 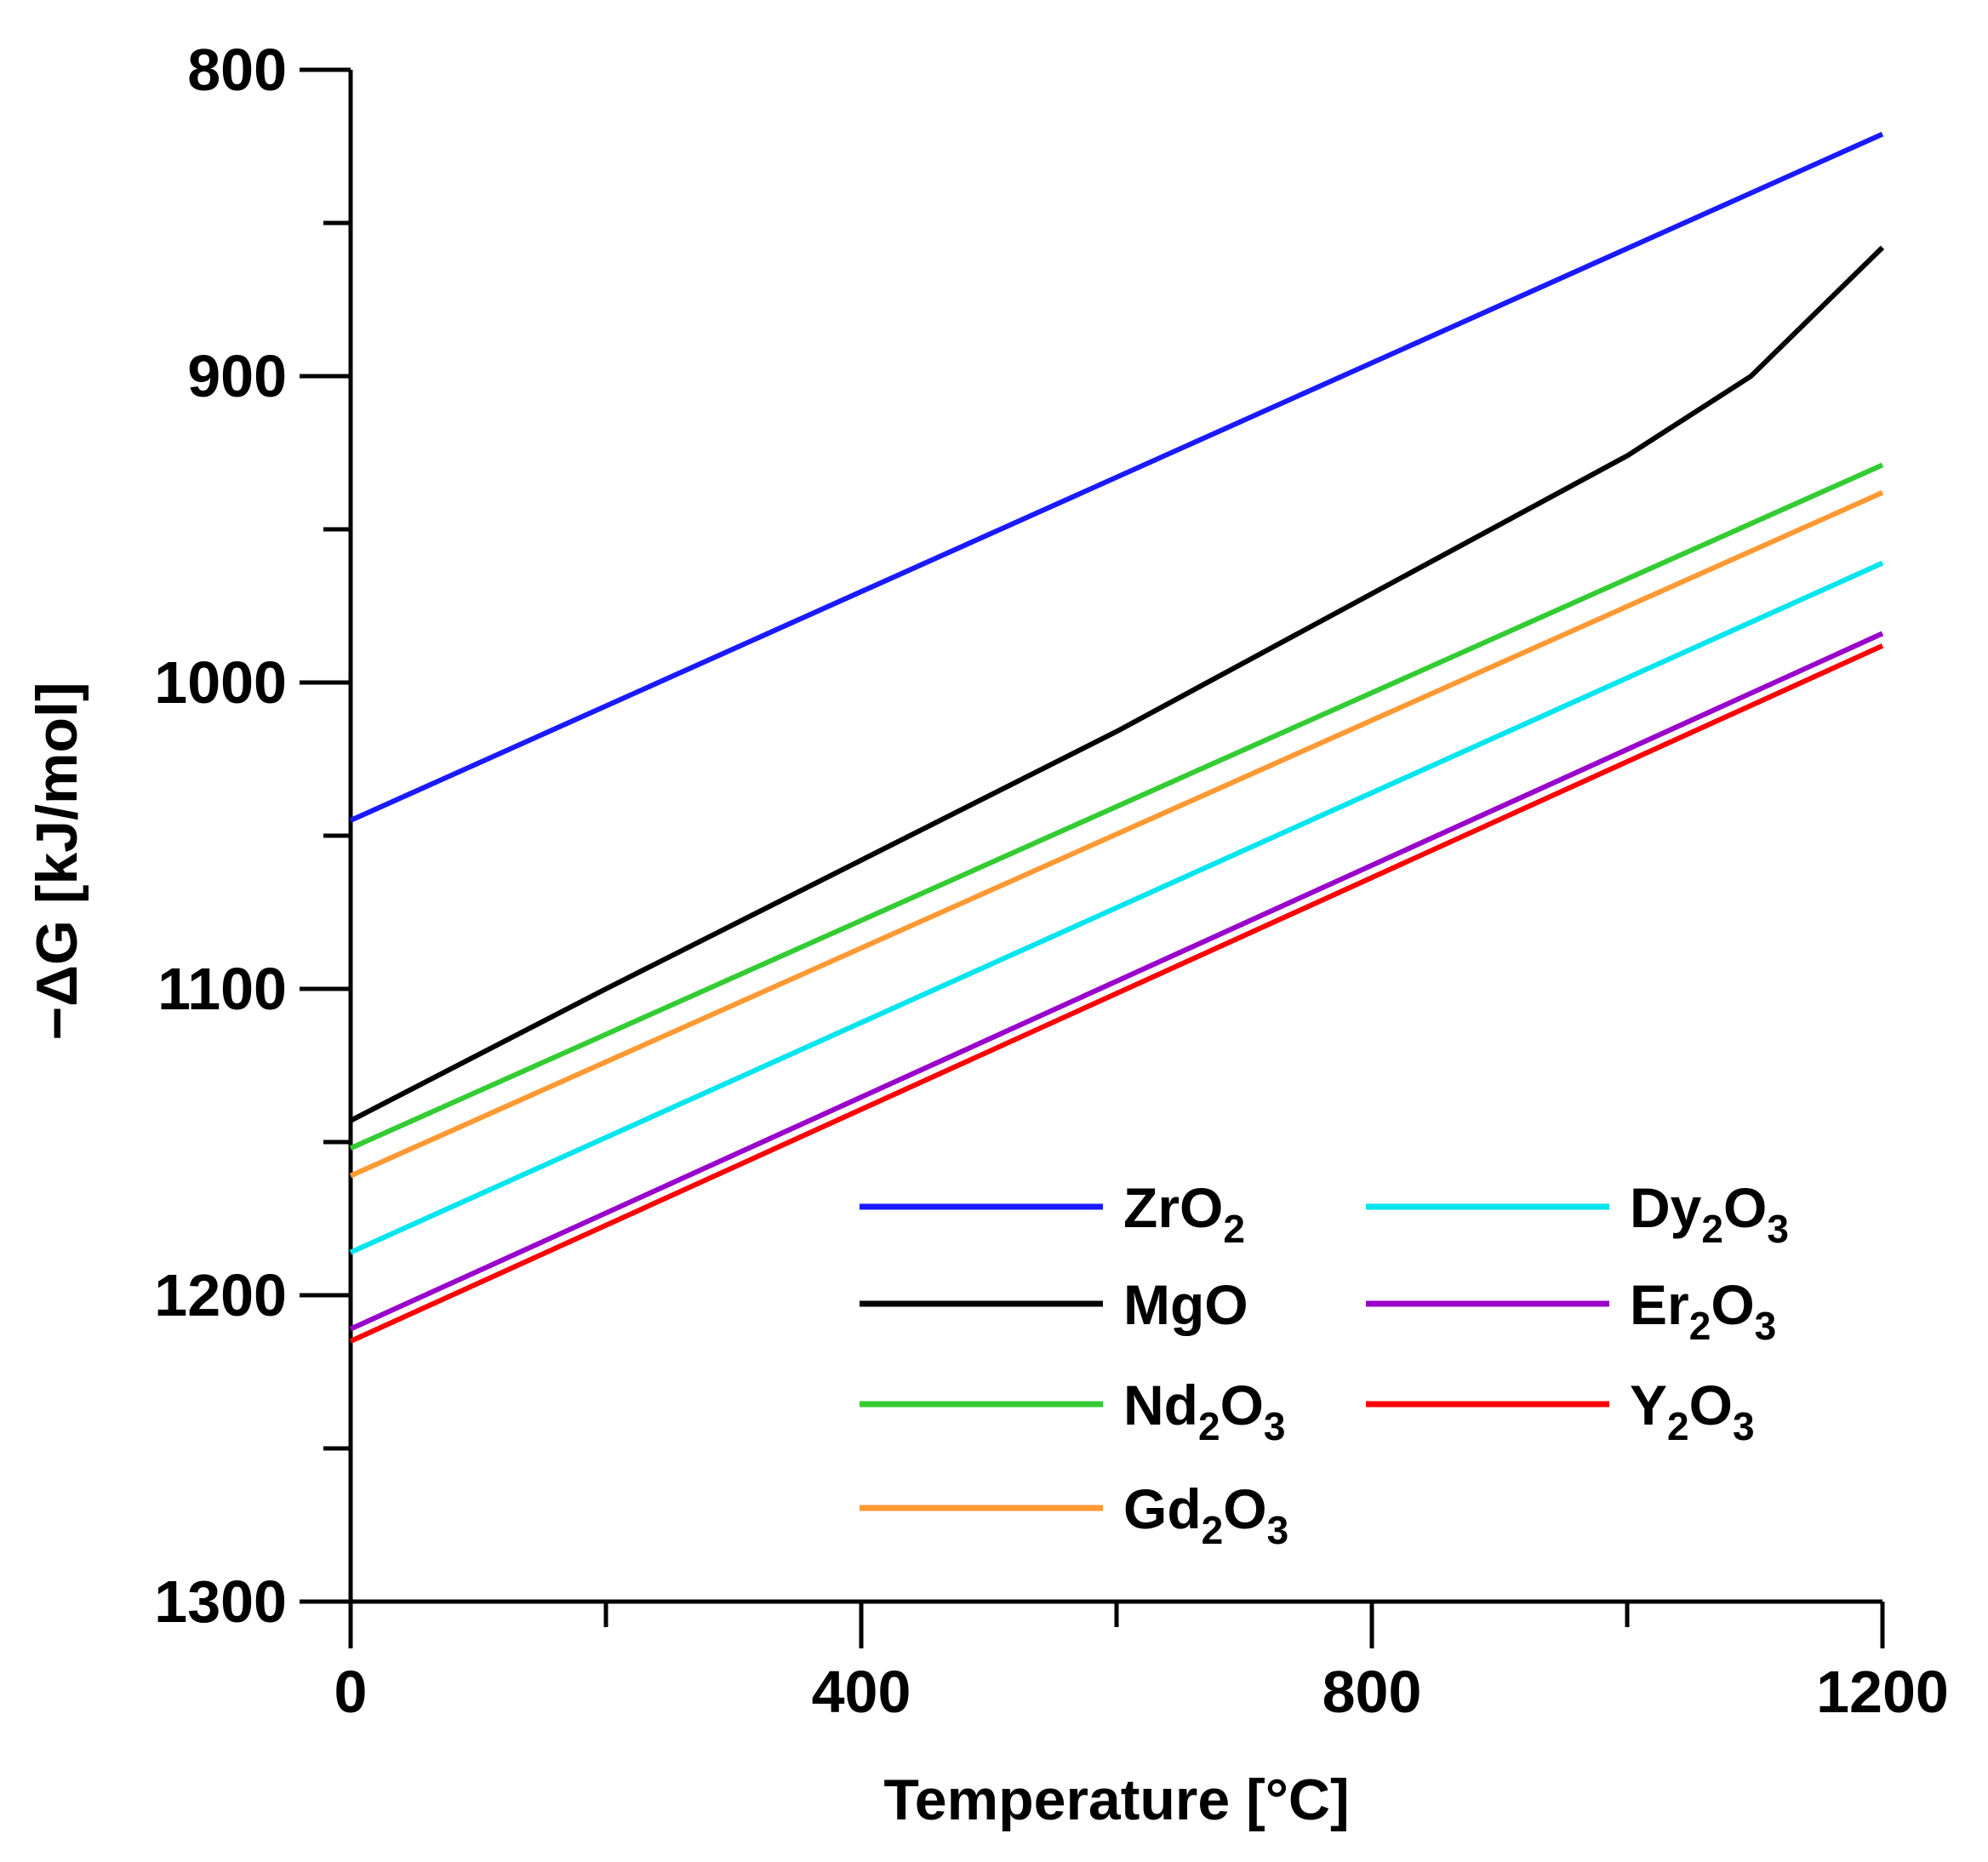 What do you see at coordinates (237, 376) in the screenshot?
I see `y-tick-label: 900` at bounding box center [237, 376].